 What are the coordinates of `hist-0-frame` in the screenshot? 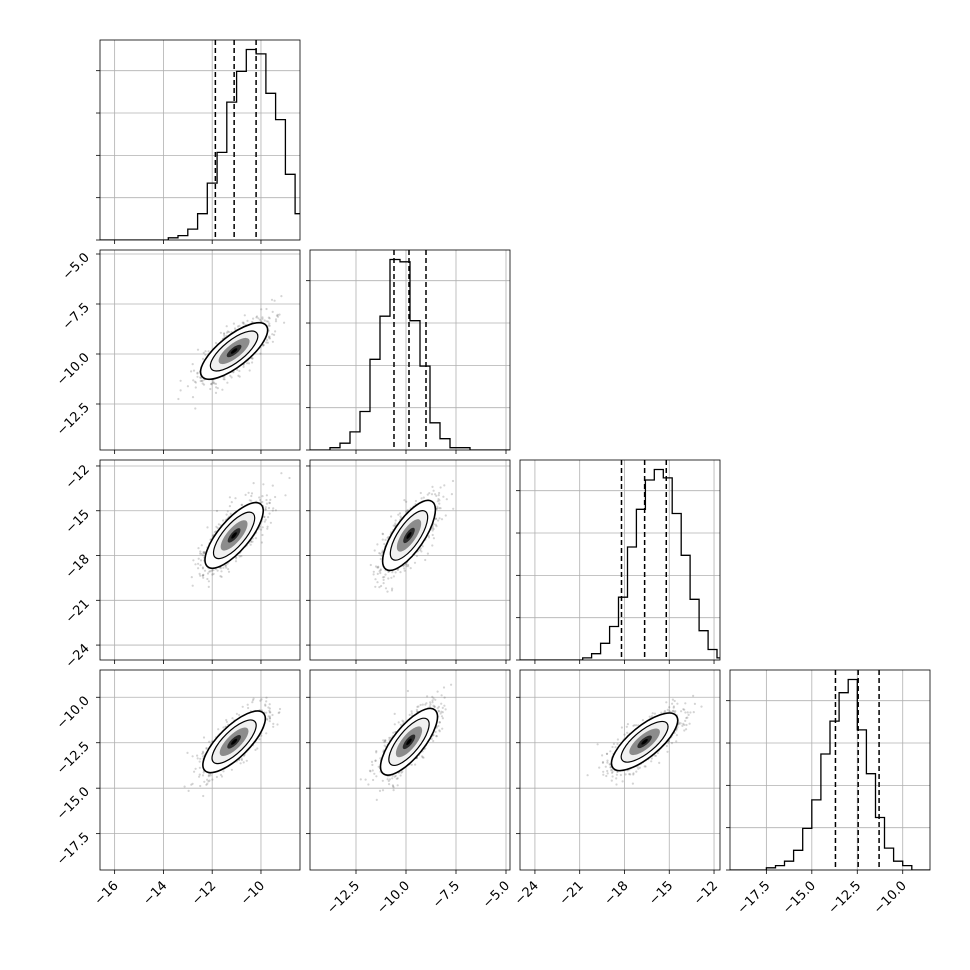 It's located at (200, 140).